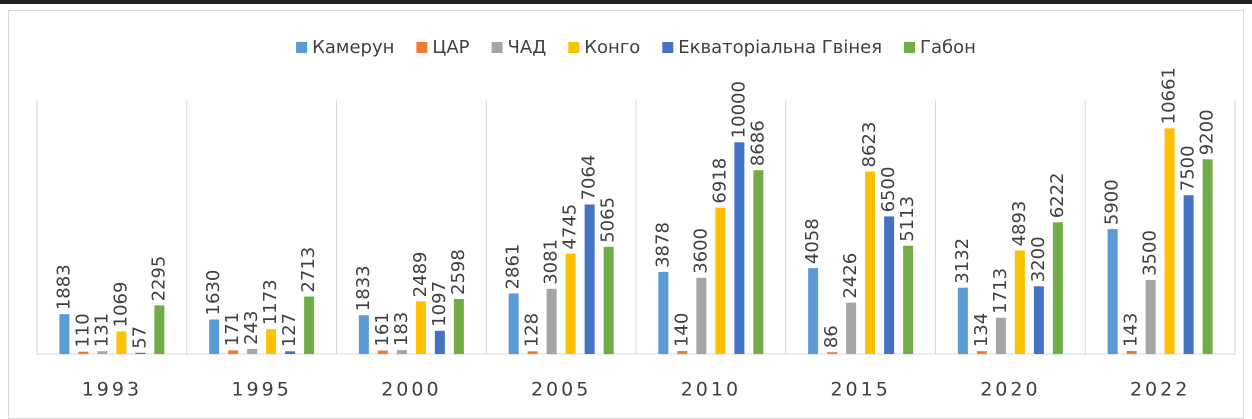 This screenshot has width=1252, height=419. I want to click on data-label: 6500, so click(888, 190).